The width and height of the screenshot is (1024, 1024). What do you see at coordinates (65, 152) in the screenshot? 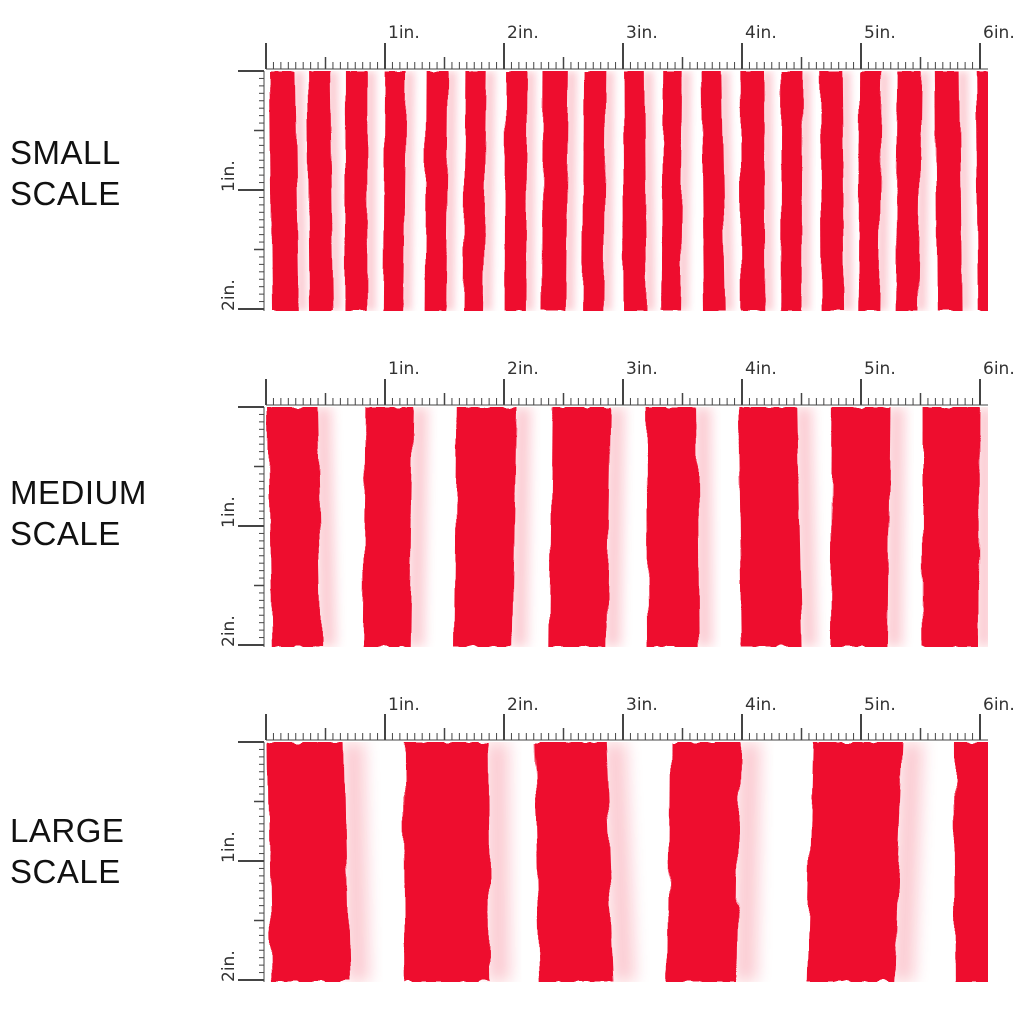
I see `scale-label-line1: SMALL` at bounding box center [65, 152].